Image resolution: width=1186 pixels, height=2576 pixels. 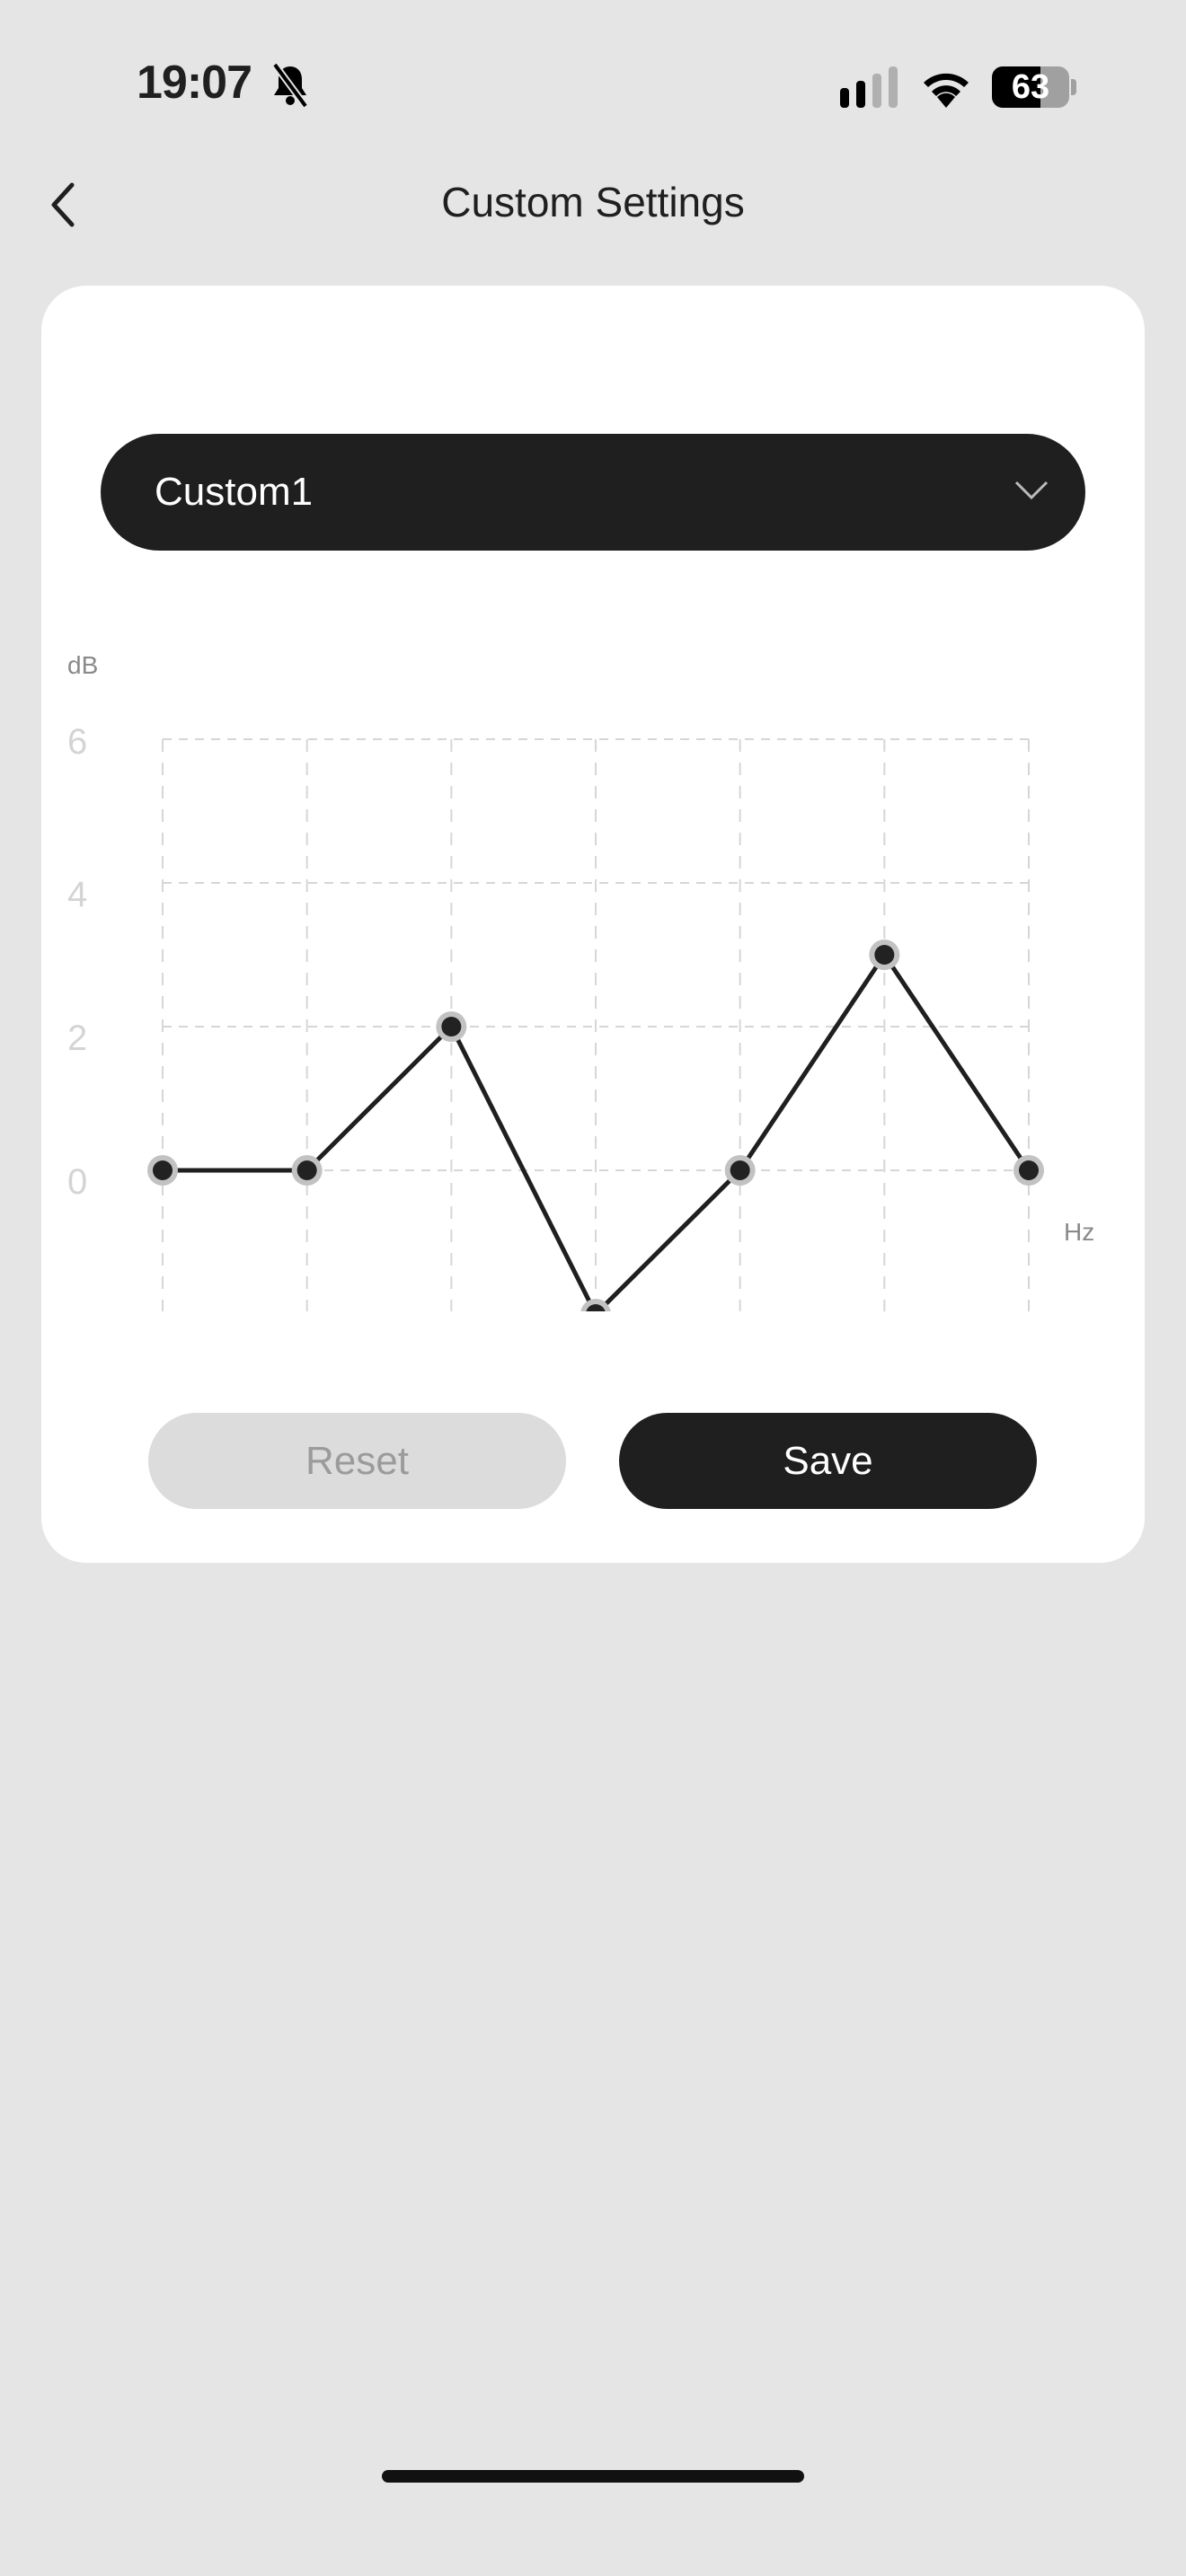 What do you see at coordinates (82, 665) in the screenshot?
I see `y-axis-label: dB` at bounding box center [82, 665].